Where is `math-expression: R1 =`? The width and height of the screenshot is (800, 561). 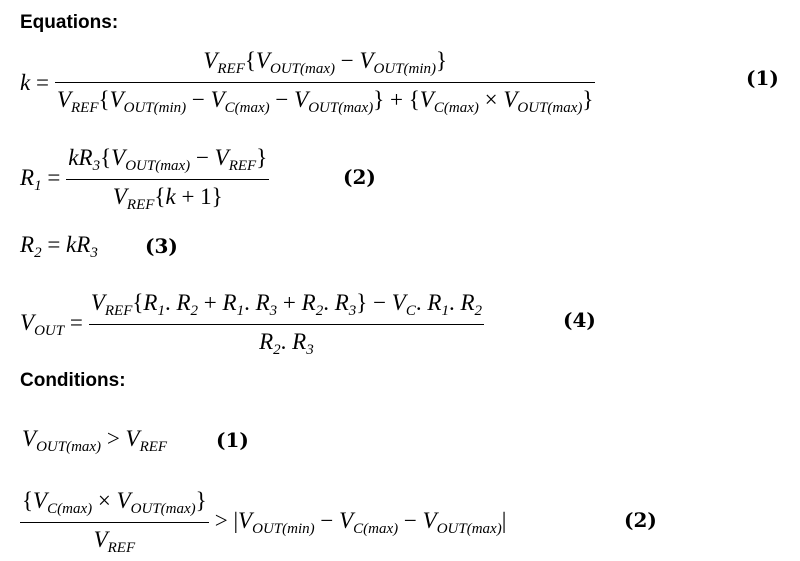 math-expression: R1 = is located at coordinates (40, 180).